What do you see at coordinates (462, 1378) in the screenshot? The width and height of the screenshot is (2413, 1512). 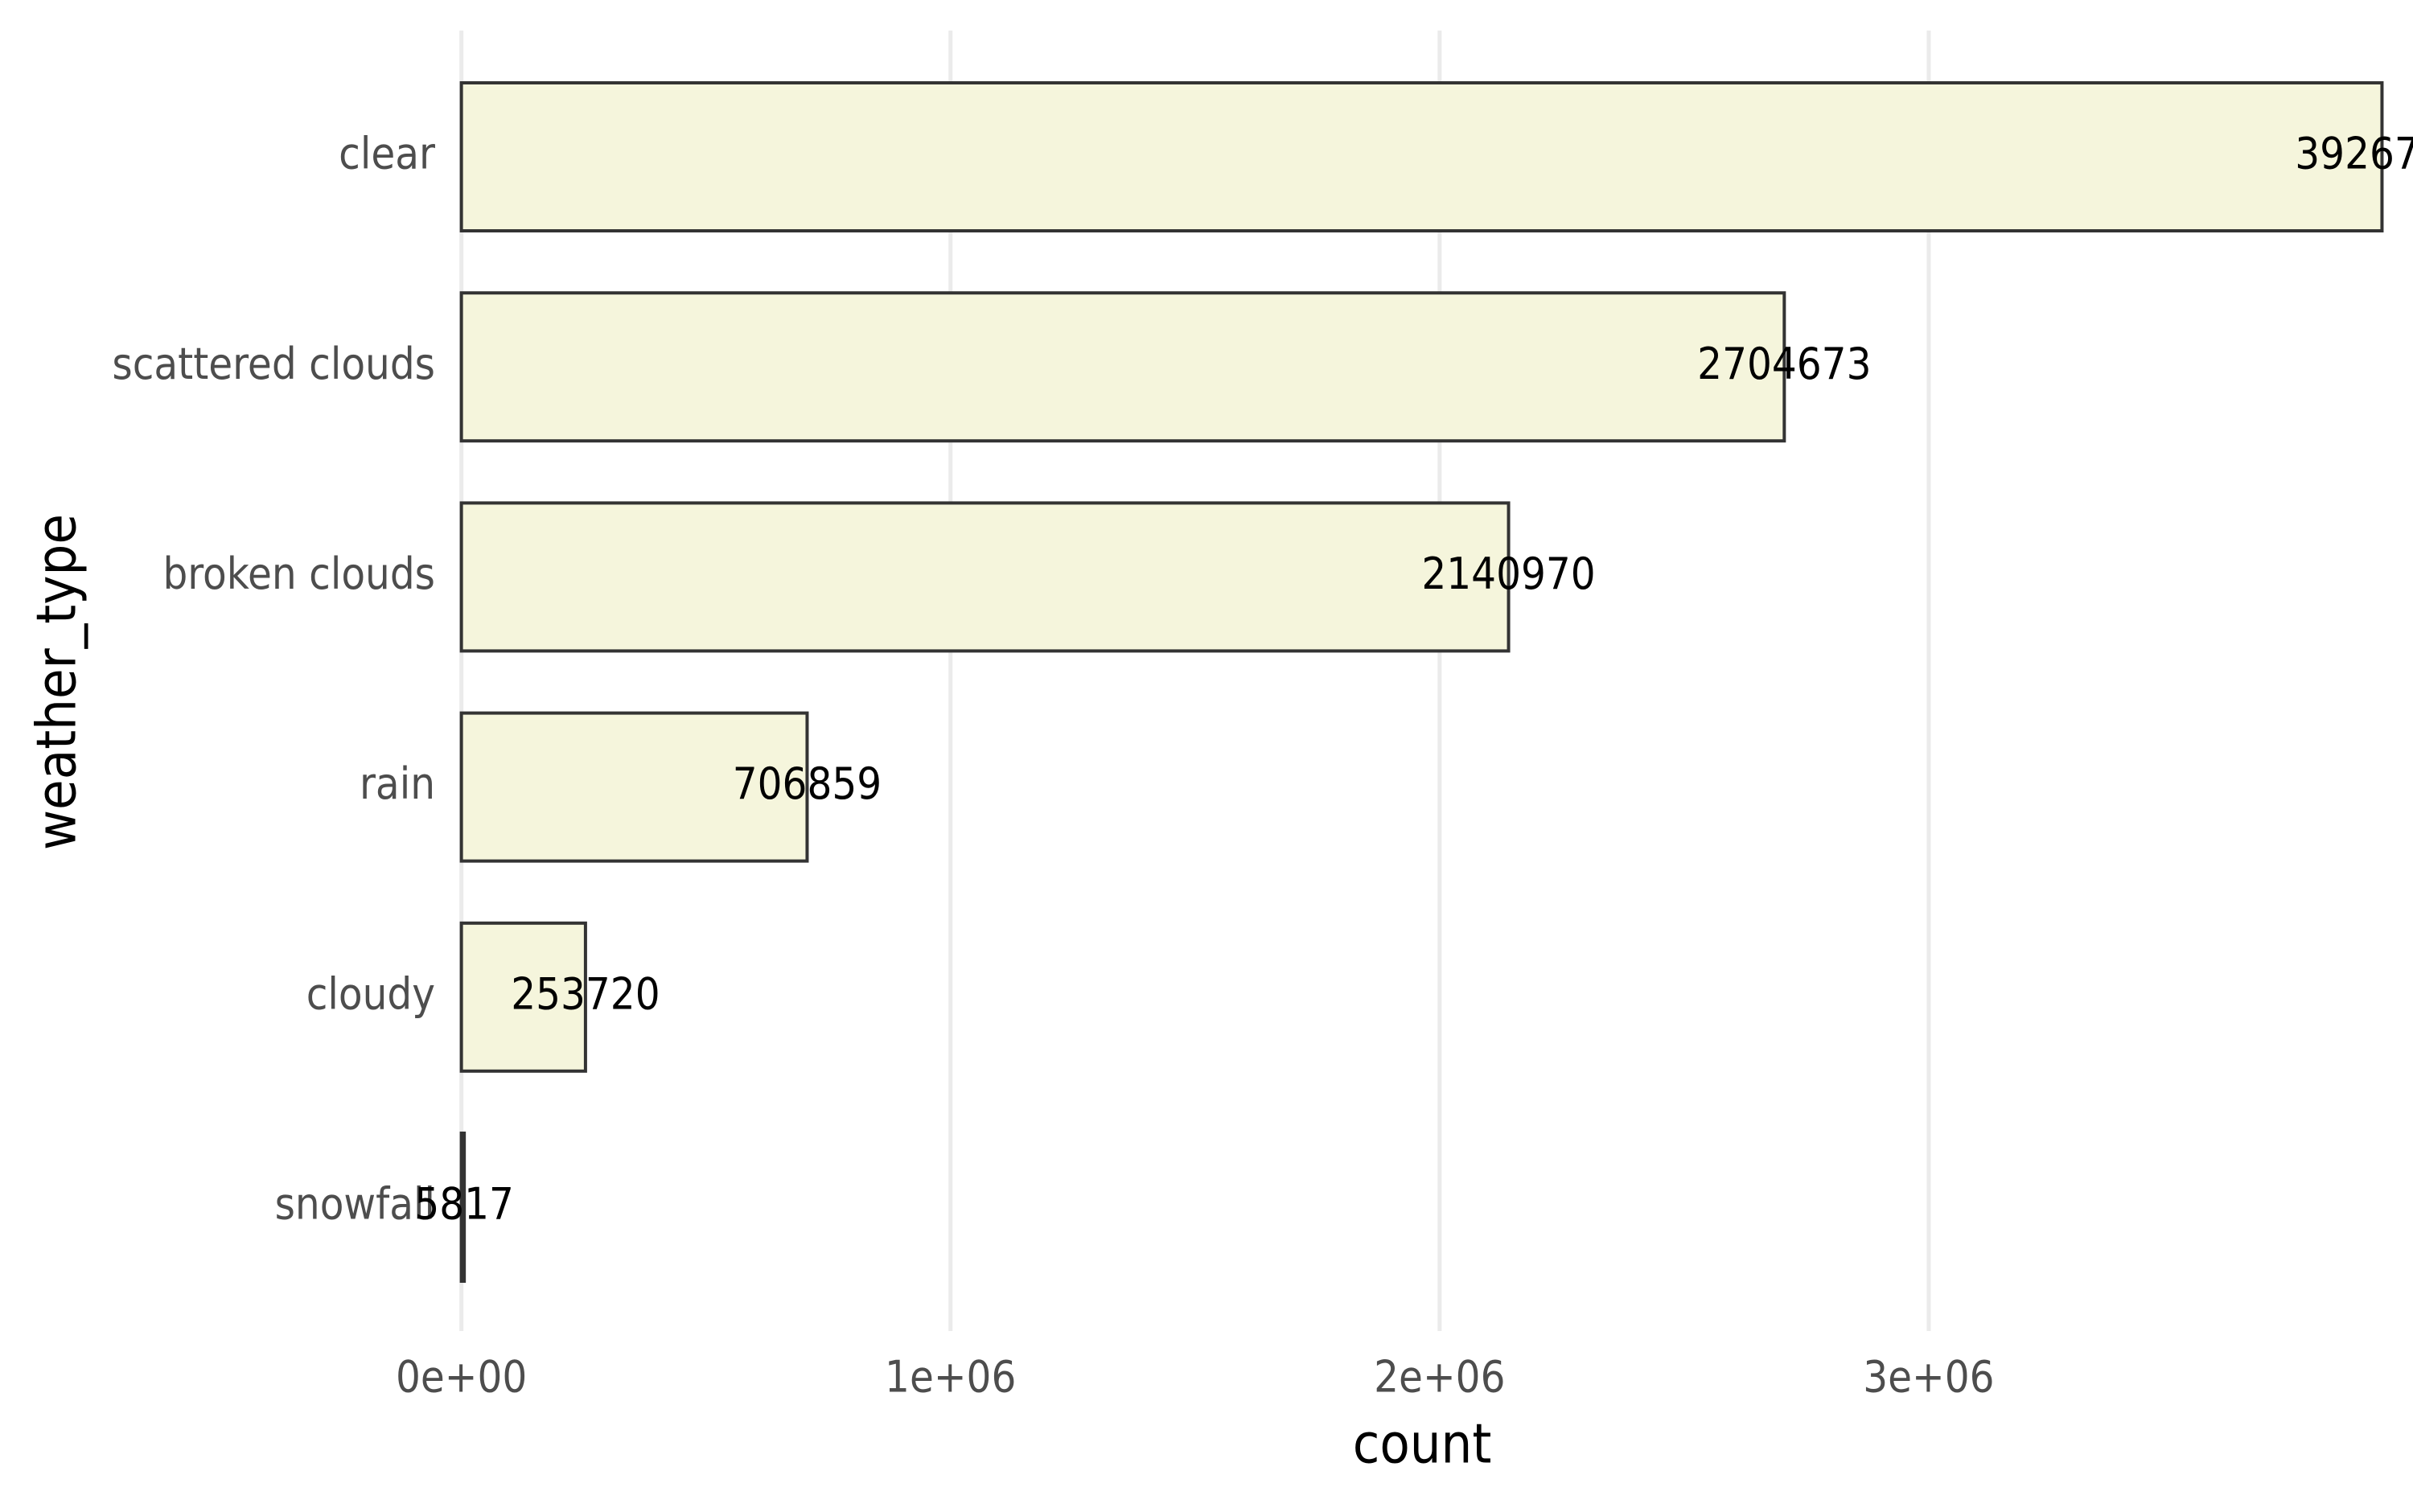 I see `x-tick-label: 0e+00` at bounding box center [462, 1378].